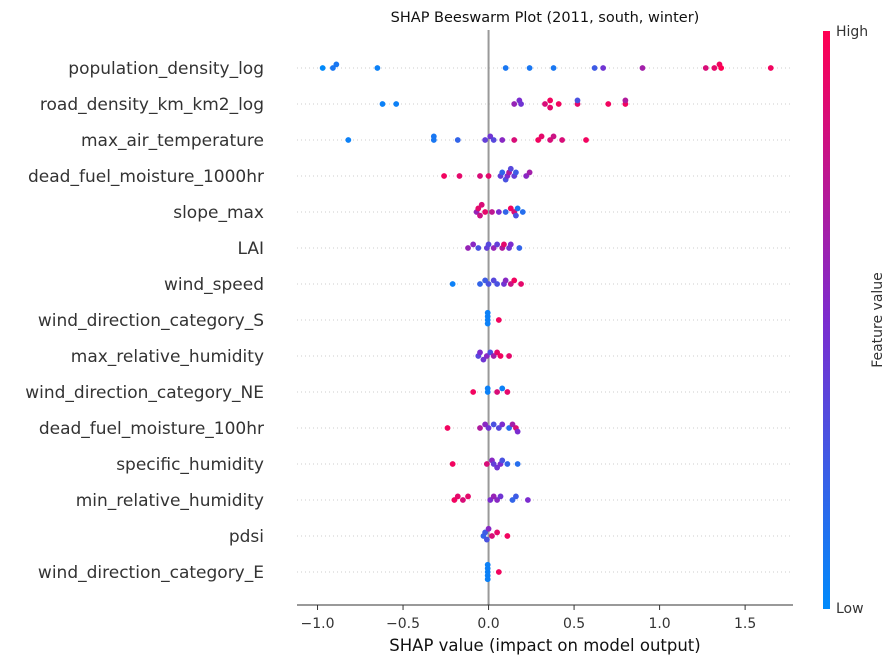 This screenshot has width=896, height=666. I want to click on x-tick-label: −0.5, so click(403, 624).